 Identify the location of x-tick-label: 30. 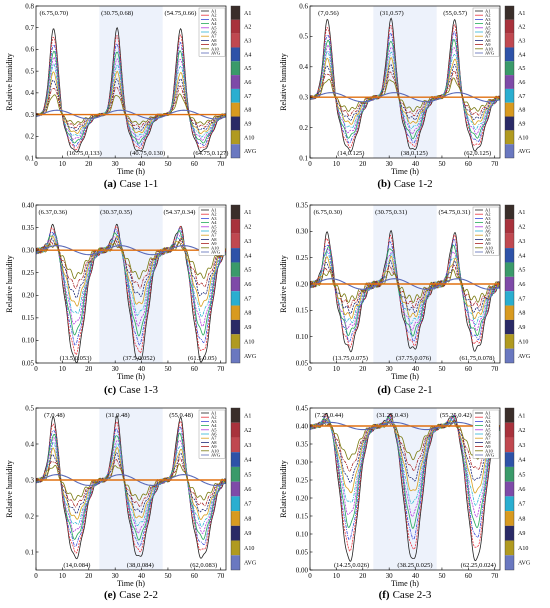
(390, 576).